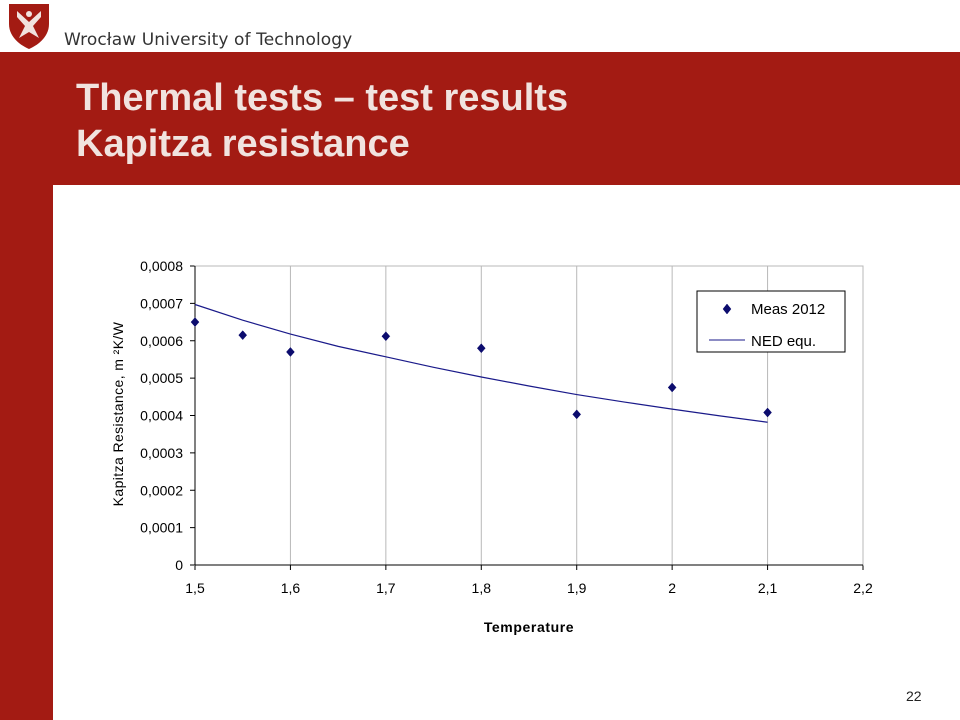 The image size is (960, 720). I want to click on slide-title-line-2: Kapitza resistance, so click(243, 144).